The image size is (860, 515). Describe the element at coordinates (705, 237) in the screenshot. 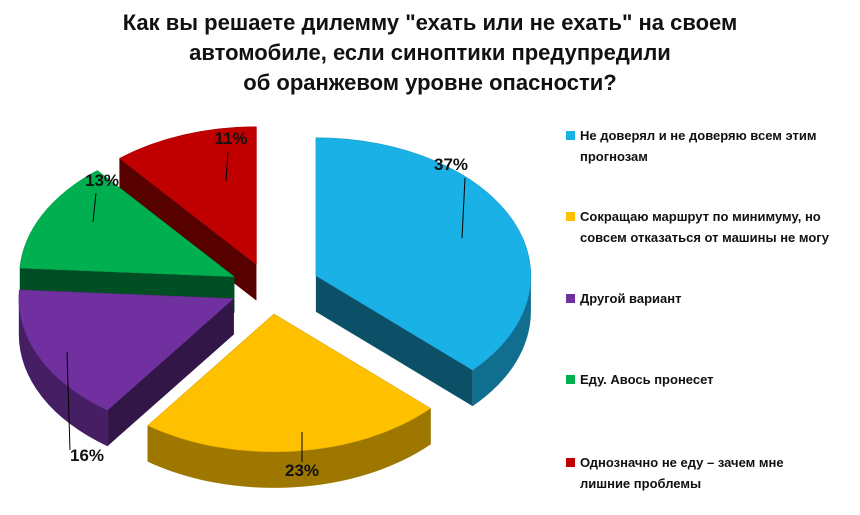

I see `legend-label: совсем отказаться от машины не могу` at that location.